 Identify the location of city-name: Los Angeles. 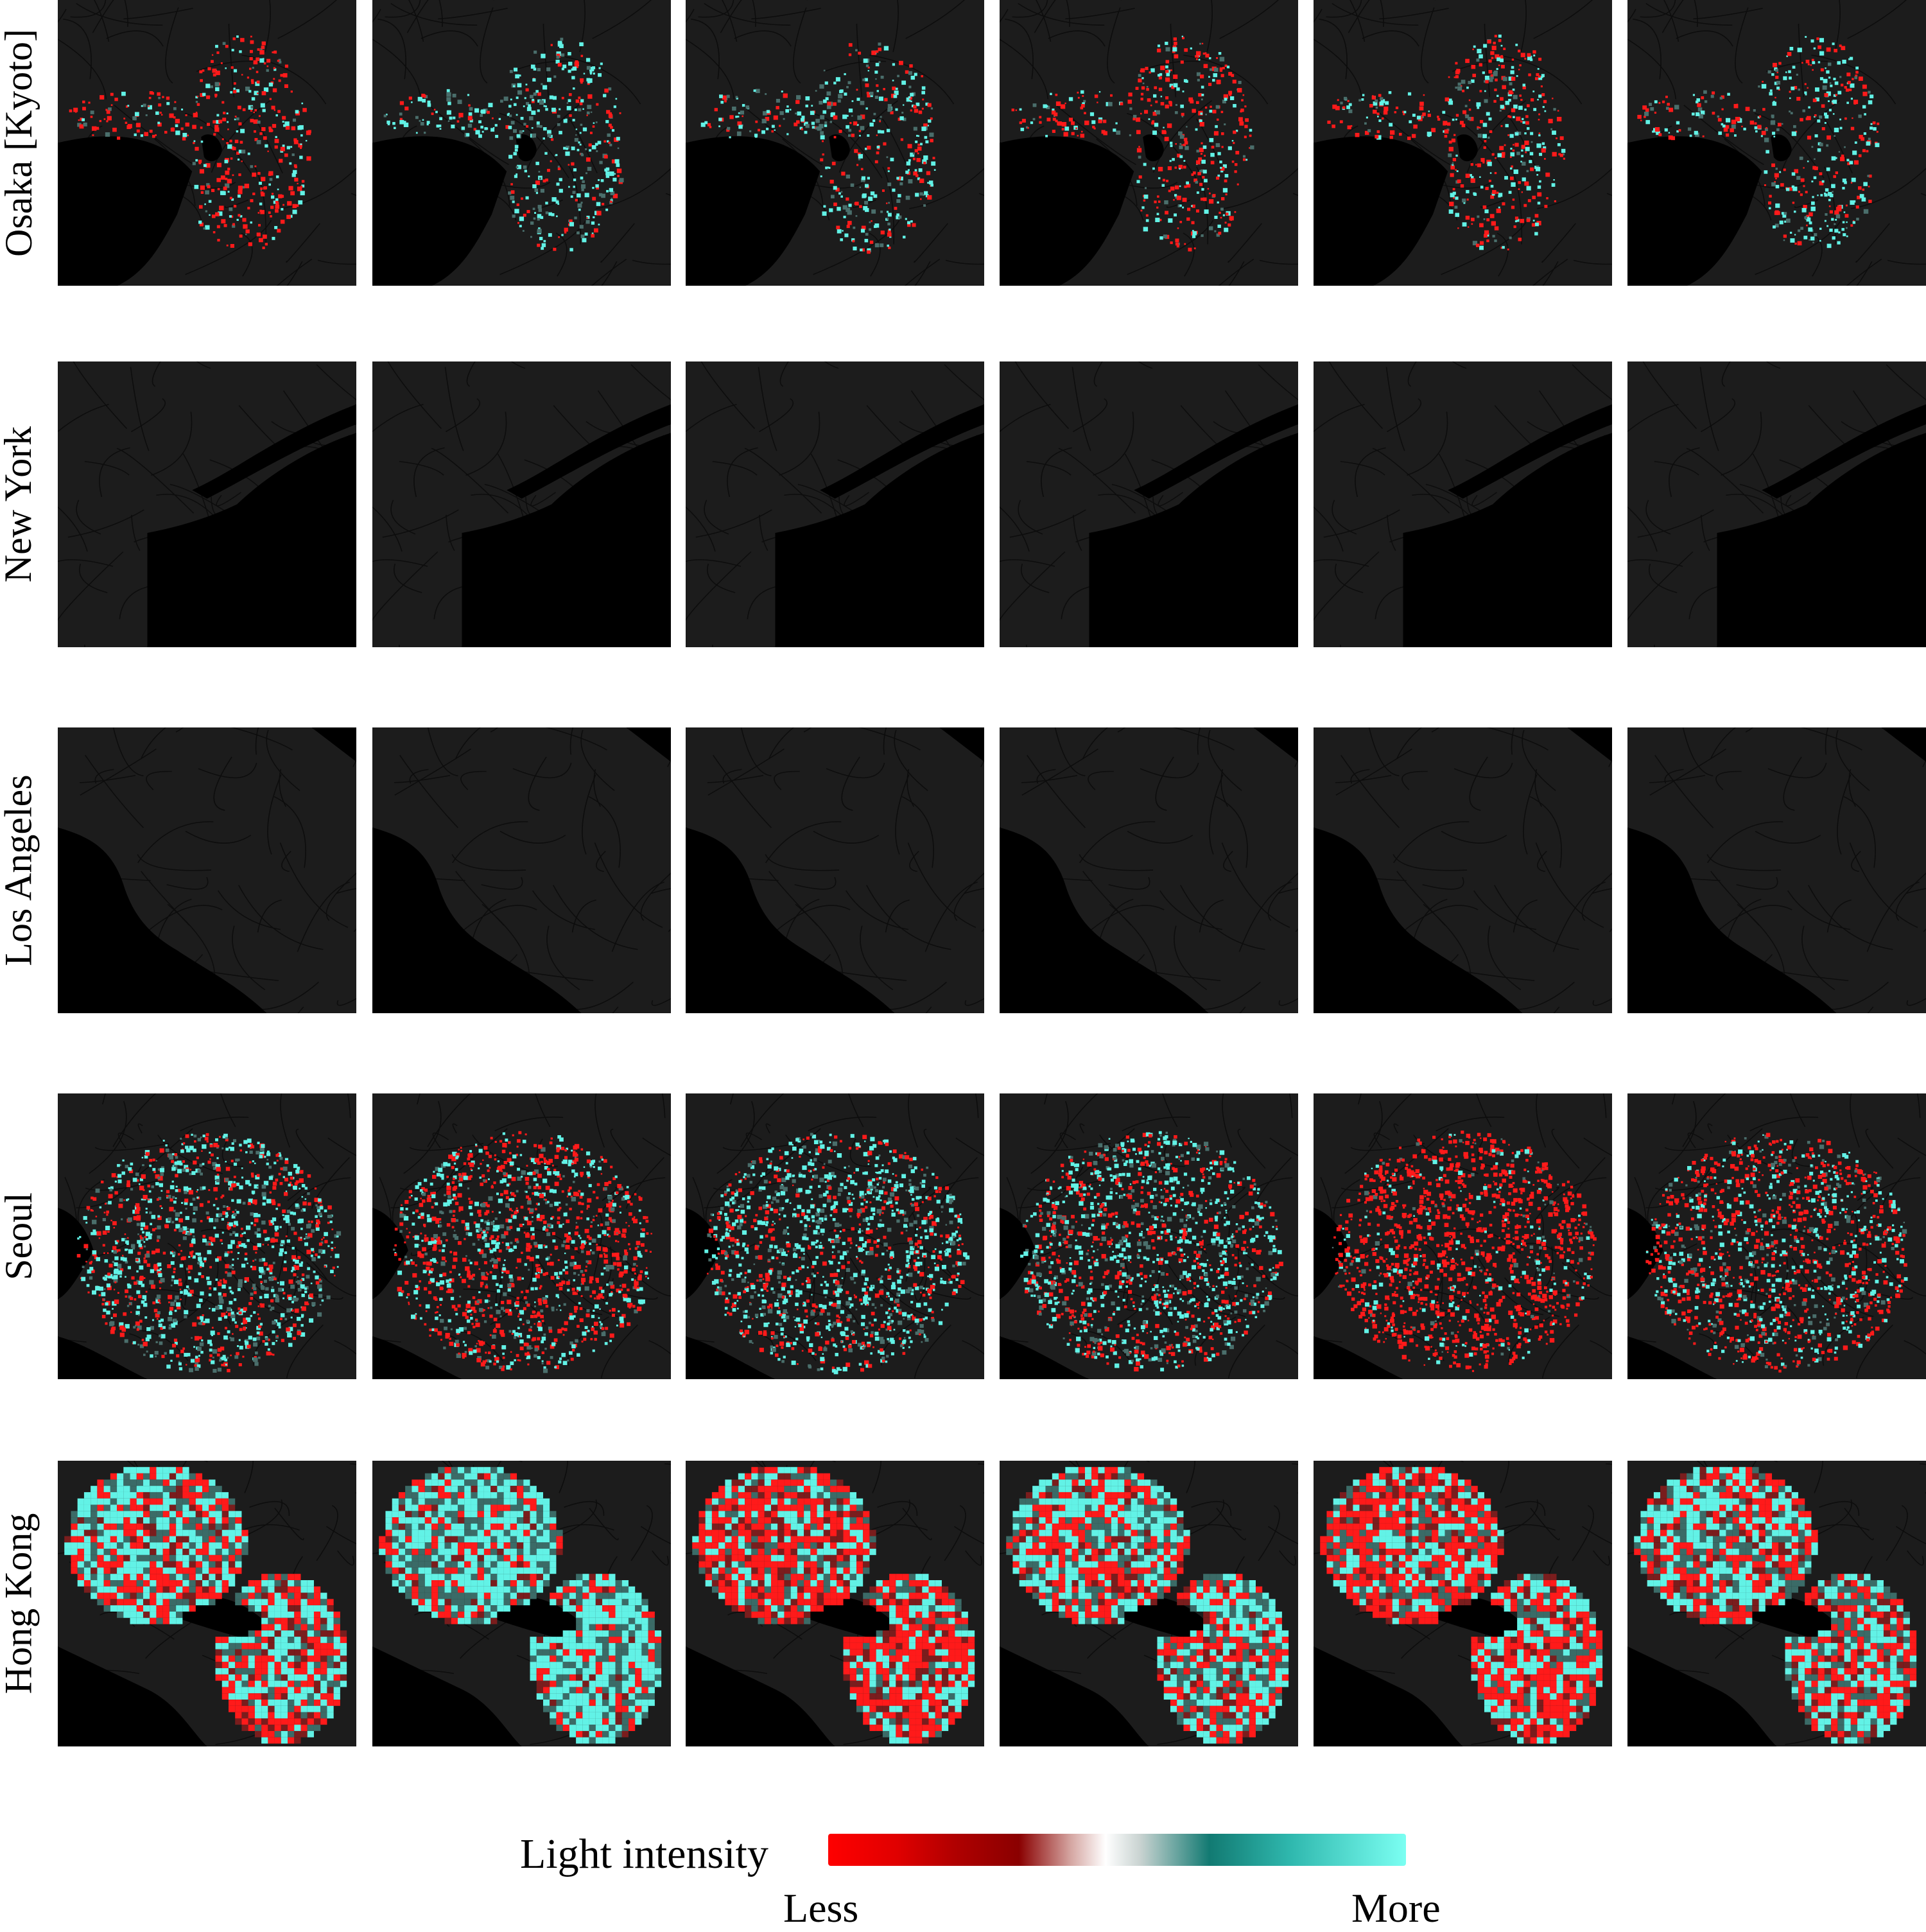
(20, 870).